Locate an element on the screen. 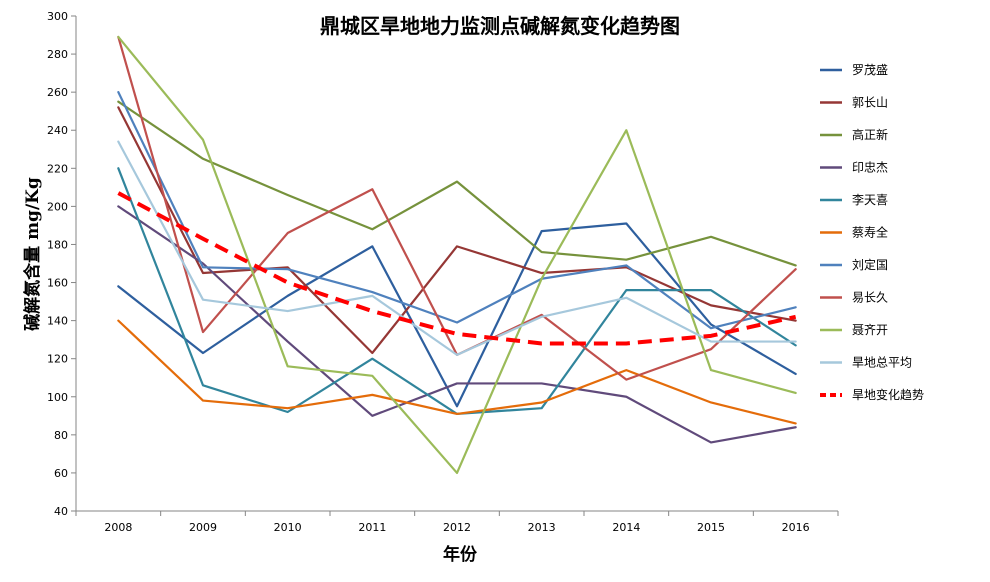 Image resolution: width=990 pixels, height=582 pixels. x-tick-label: 2010 is located at coordinates (288, 527).